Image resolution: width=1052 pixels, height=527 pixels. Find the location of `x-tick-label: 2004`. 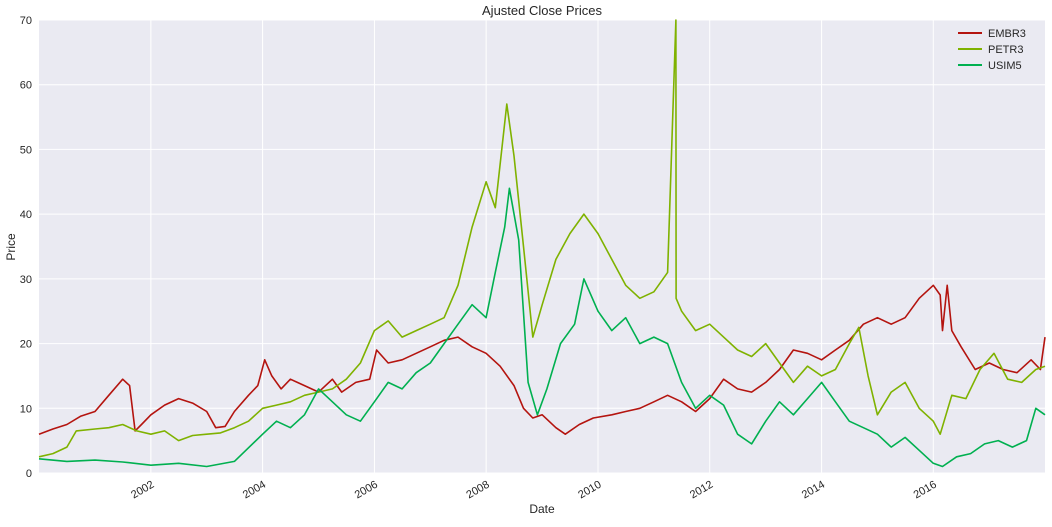

x-tick-label: 2004 is located at coordinates (254, 490).